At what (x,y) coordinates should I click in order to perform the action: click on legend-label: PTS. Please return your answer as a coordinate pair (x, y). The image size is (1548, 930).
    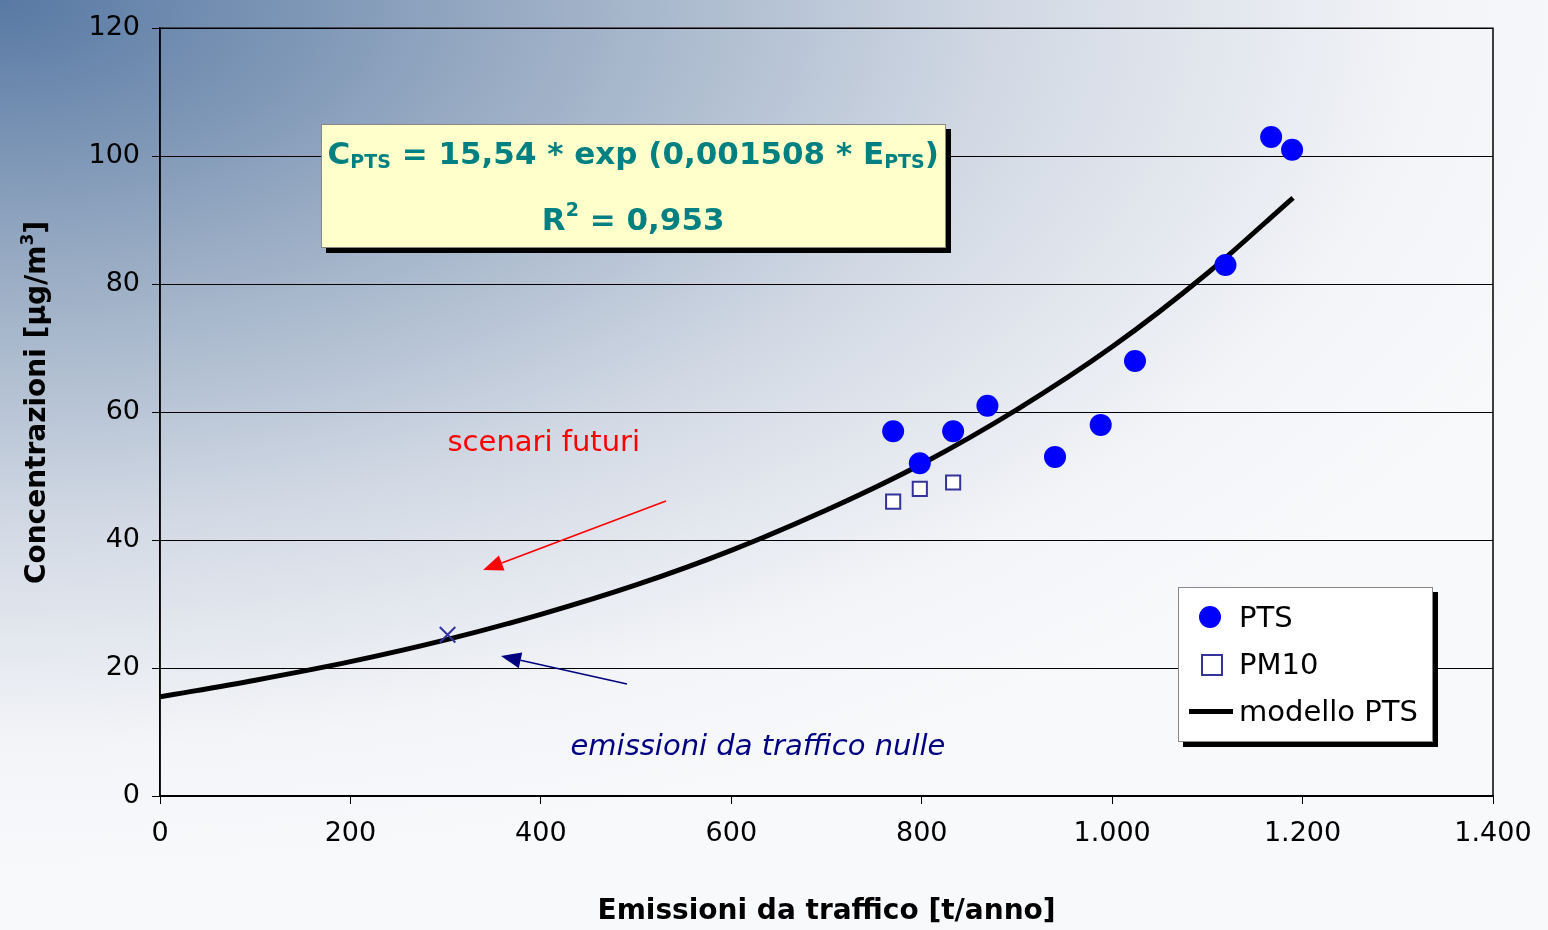
    Looking at the image, I should click on (1266, 617).